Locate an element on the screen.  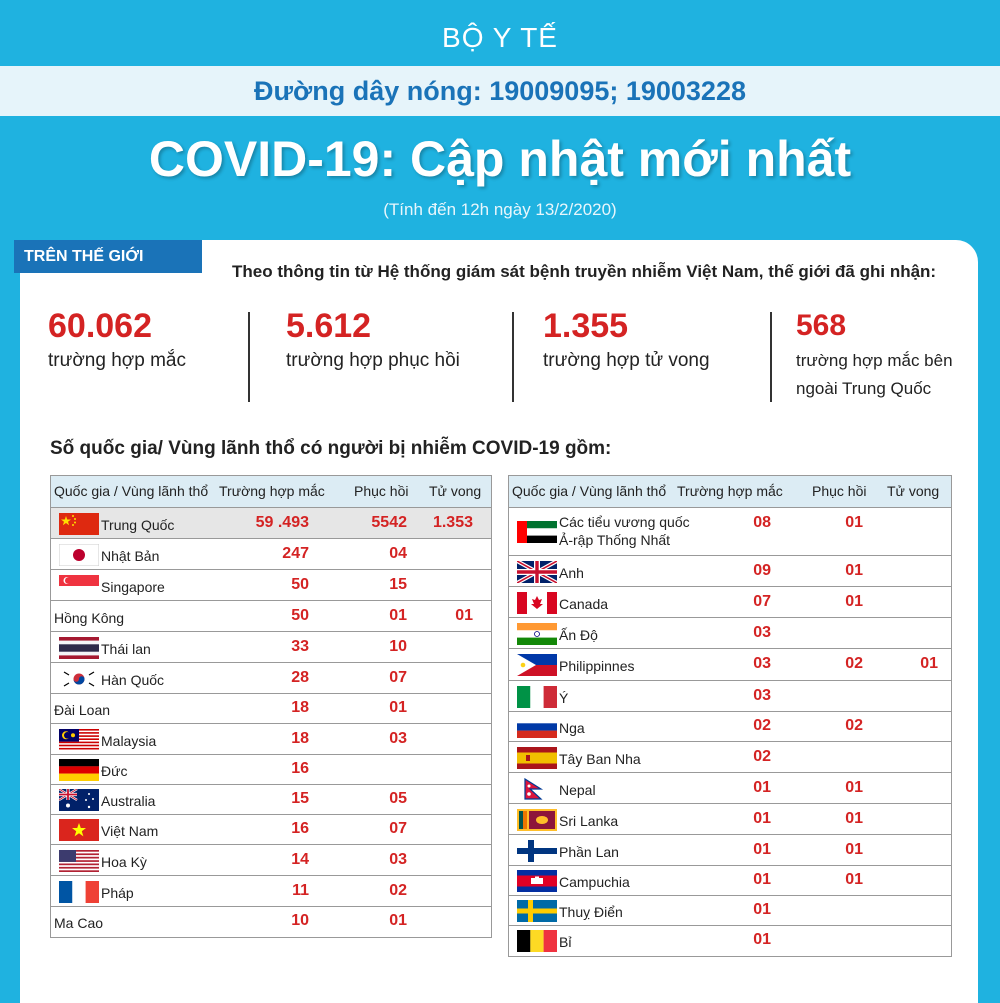
ru-flag-icon is located at coordinates (537, 727).